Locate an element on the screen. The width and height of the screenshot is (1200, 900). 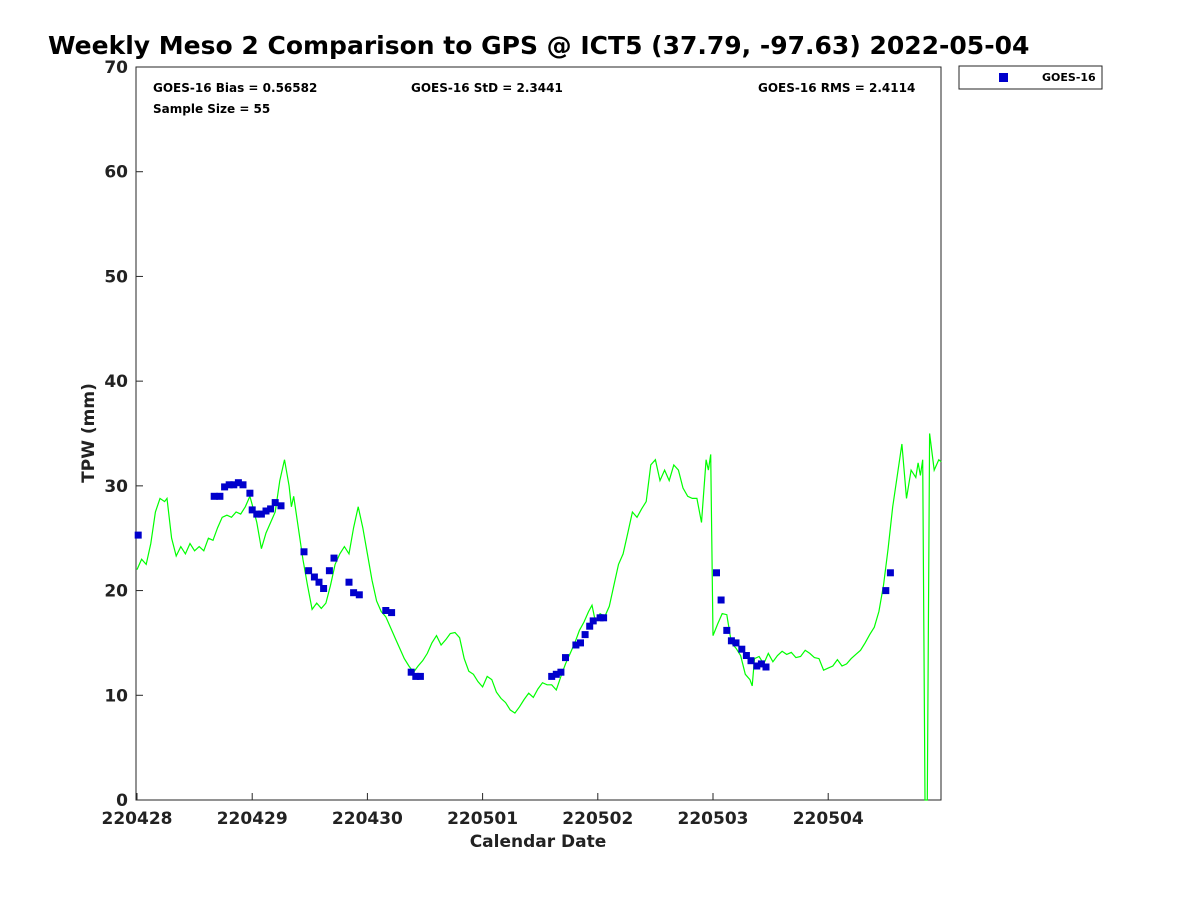
legend-label-goes16: GOES-16 is located at coordinates (1069, 77).